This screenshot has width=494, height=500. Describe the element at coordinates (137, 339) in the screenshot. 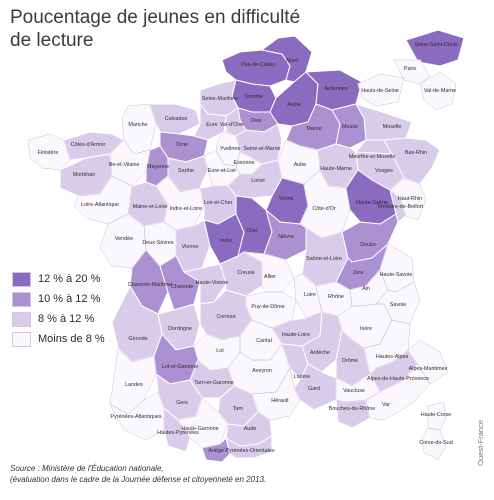

I see `department-label: Gironde` at that location.